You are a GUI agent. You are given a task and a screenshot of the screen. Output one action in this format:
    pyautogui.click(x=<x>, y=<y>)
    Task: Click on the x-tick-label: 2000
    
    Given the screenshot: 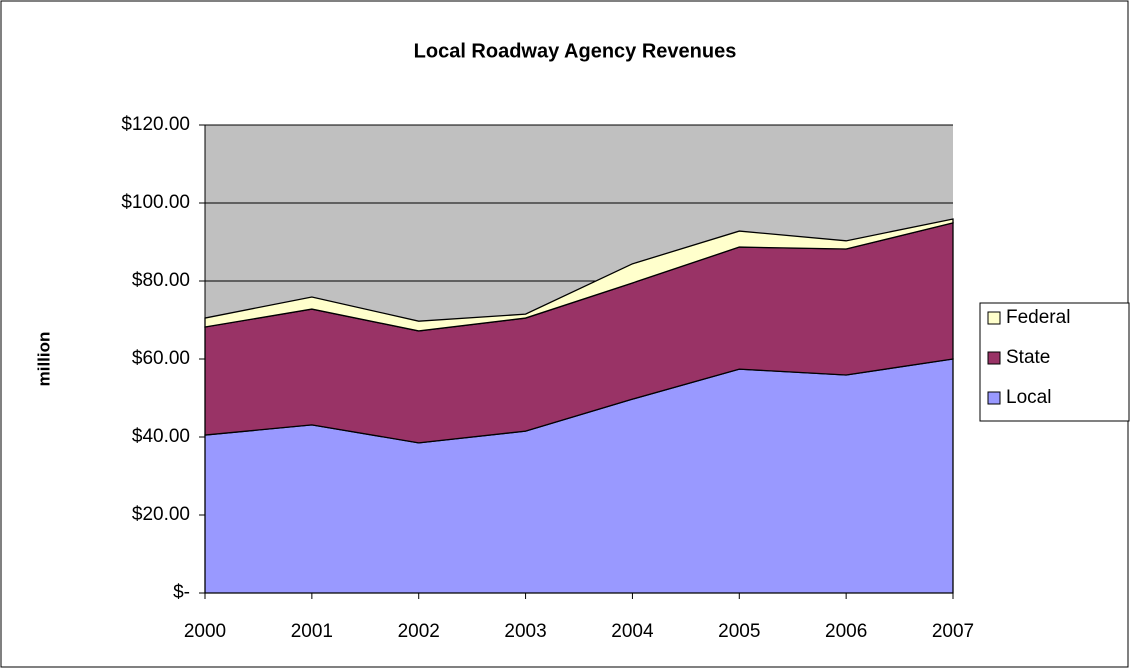 What is the action you would take?
    pyautogui.click(x=205, y=631)
    